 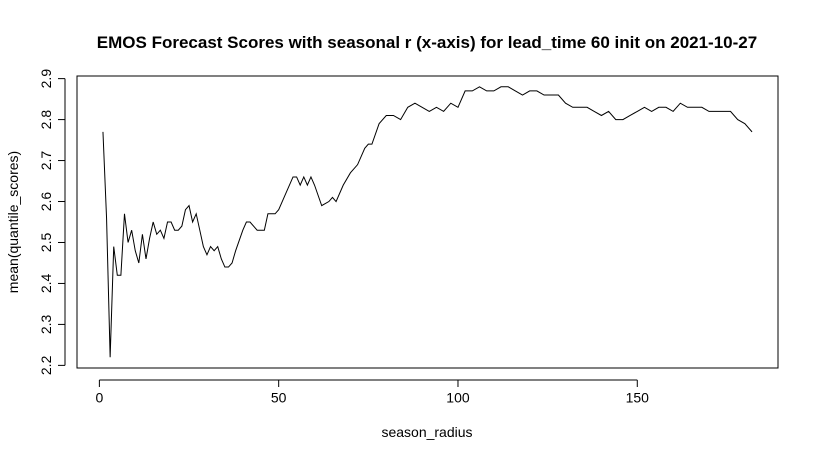 I want to click on x-tick-label: 150, so click(x=638, y=397).